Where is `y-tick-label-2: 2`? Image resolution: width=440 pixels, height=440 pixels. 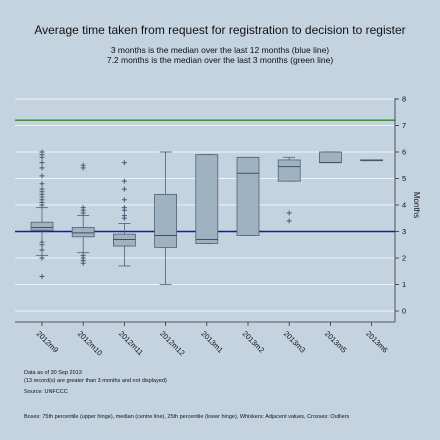
y-tick-label-2: 2 is located at coordinates (404, 258).